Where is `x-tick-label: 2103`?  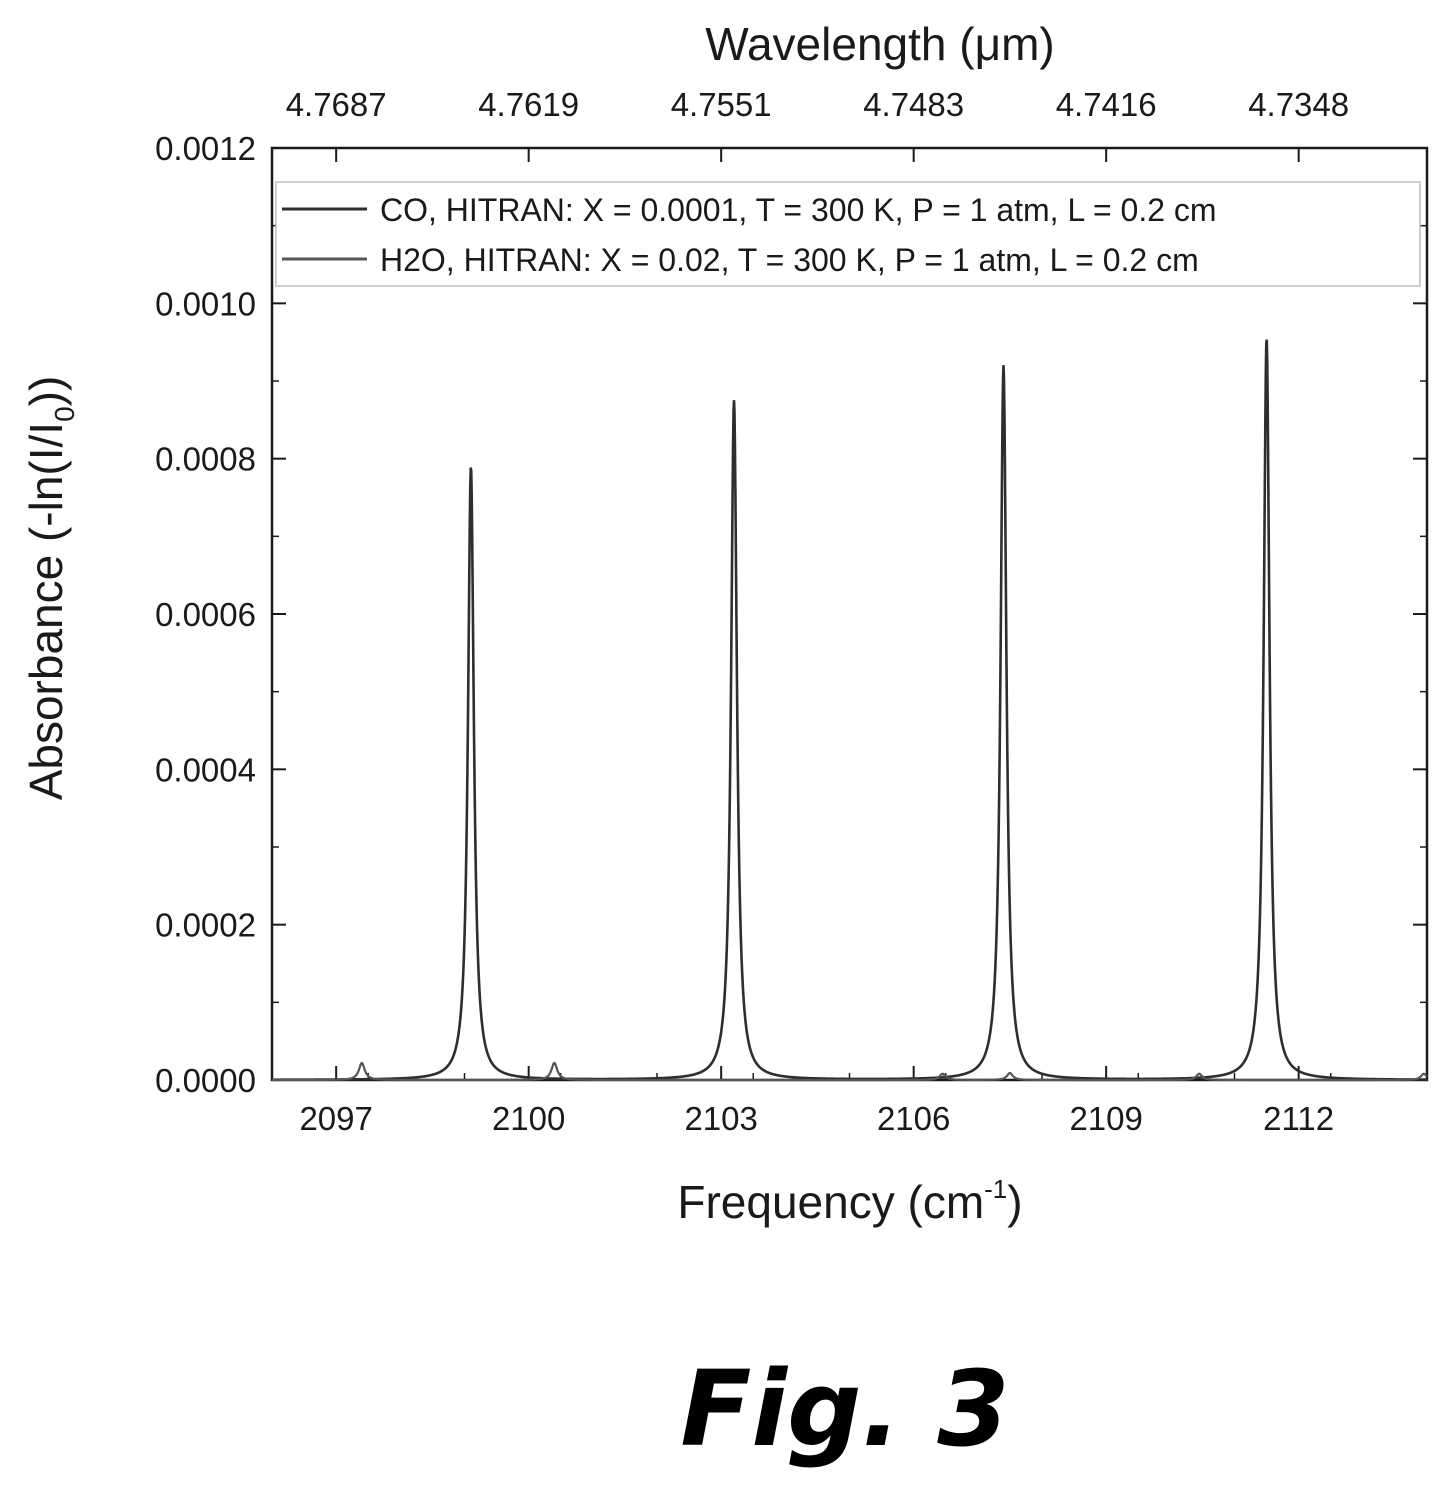
x-tick-label: 2103 is located at coordinates (720, 1118).